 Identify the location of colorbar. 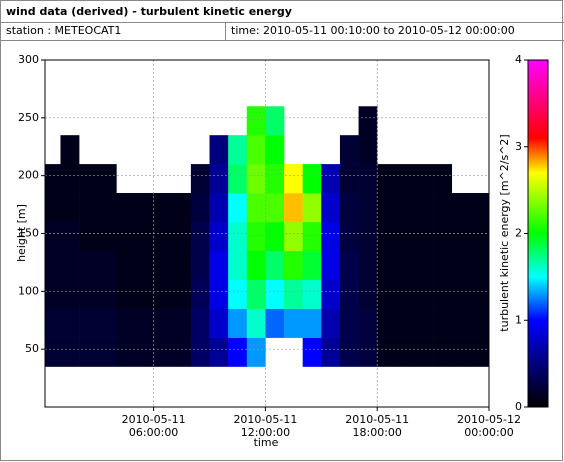
(538, 233).